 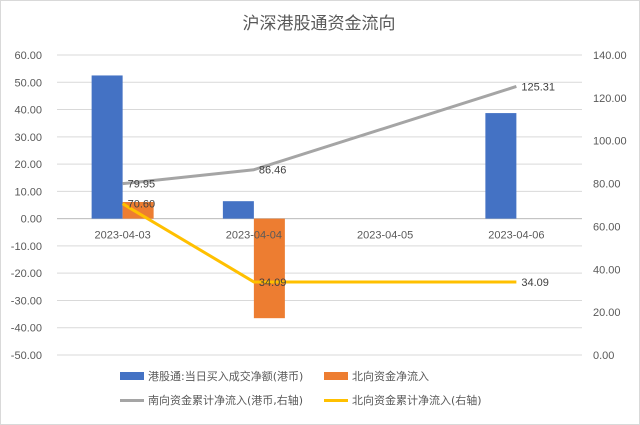 What do you see at coordinates (28, 165) in the screenshot?
I see `left-axis-tick-label: 20.00` at bounding box center [28, 165].